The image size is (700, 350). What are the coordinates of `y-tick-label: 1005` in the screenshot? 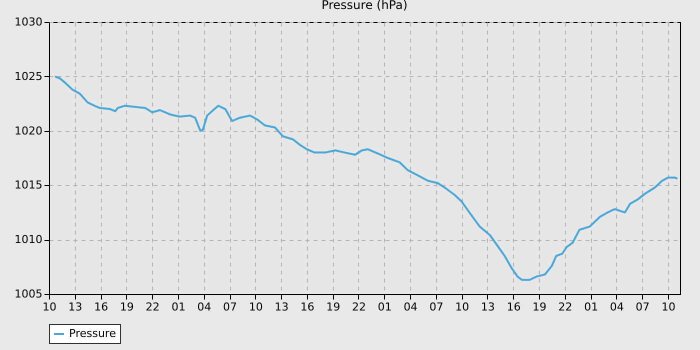 It's located at (28, 294).